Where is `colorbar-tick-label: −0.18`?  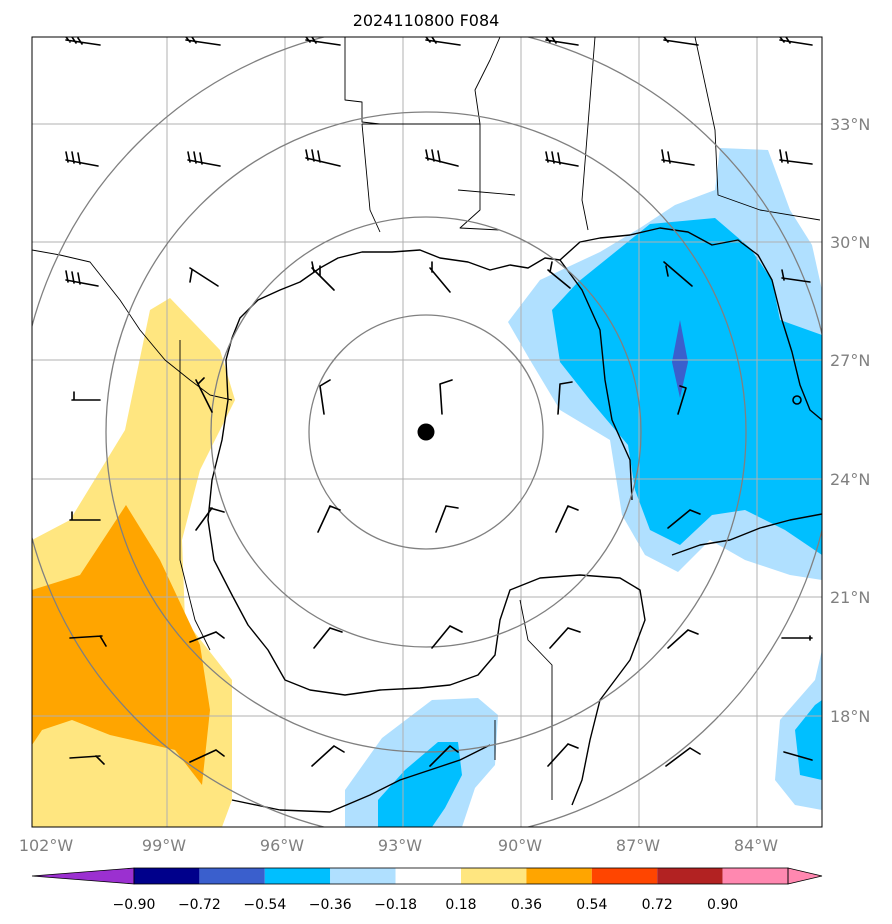
colorbar-tick-label: −0.18 is located at coordinates (395, 905).